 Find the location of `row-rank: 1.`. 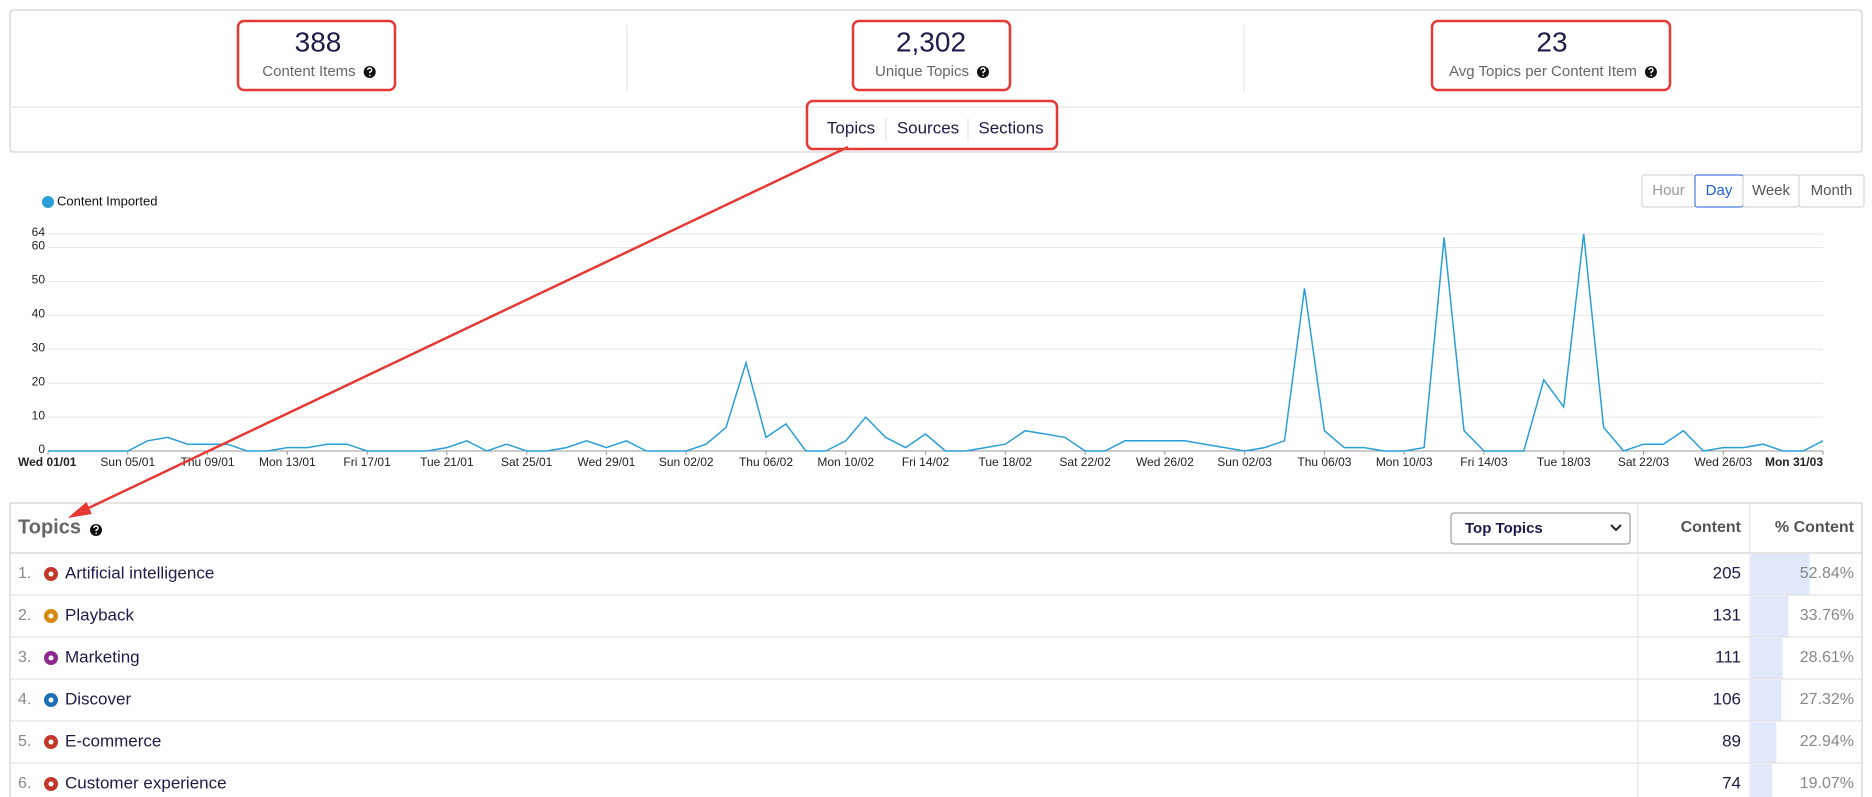

row-rank: 1. is located at coordinates (24, 573).